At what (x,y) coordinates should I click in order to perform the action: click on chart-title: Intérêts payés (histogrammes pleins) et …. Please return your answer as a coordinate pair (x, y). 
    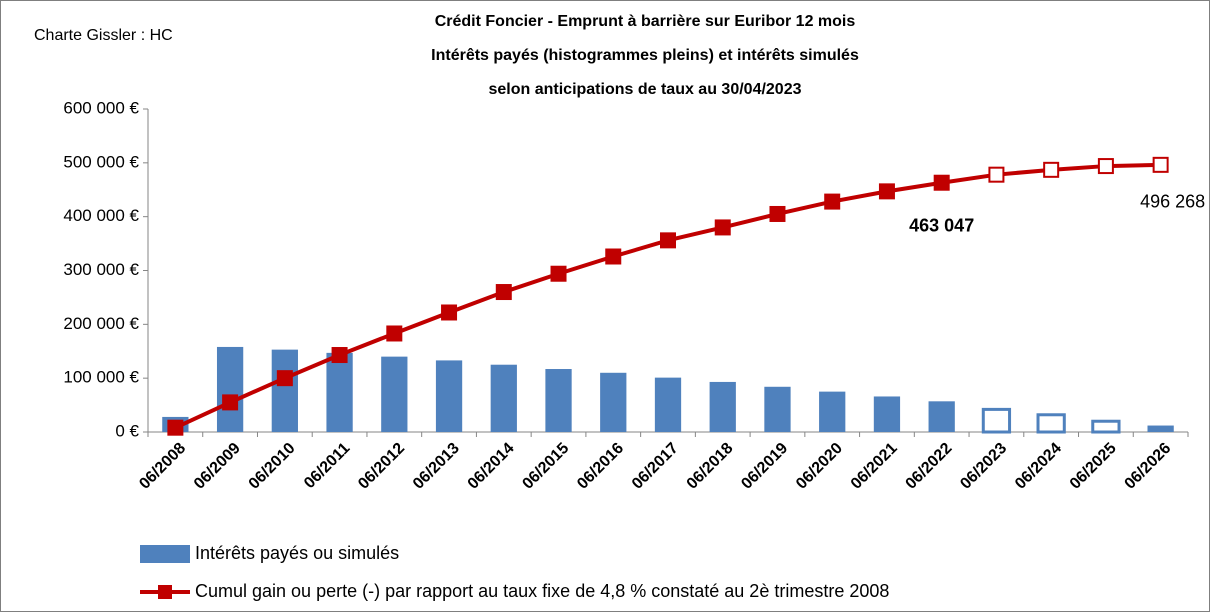
    Looking at the image, I should click on (645, 55).